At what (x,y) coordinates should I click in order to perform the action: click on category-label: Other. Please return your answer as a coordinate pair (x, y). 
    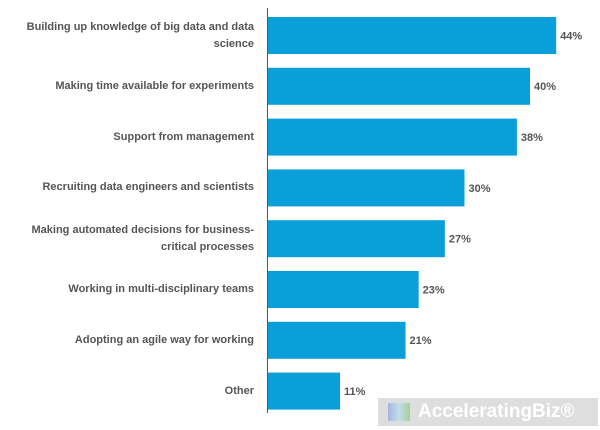
    Looking at the image, I should click on (239, 390).